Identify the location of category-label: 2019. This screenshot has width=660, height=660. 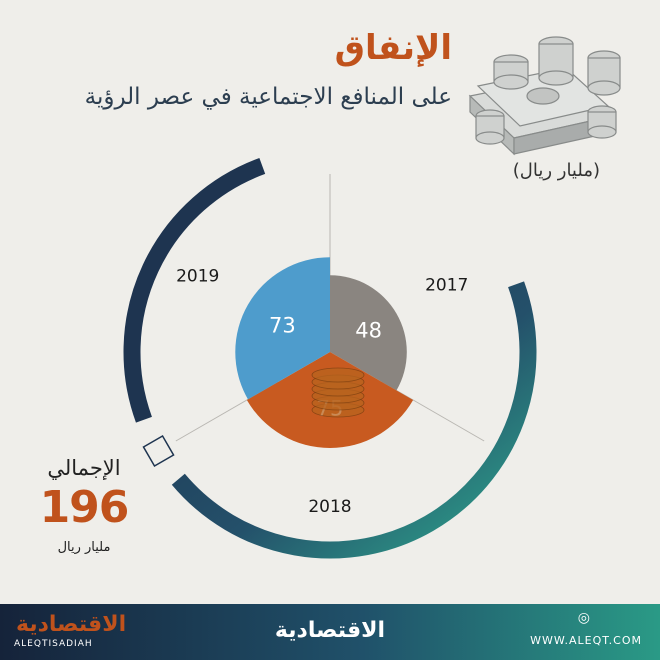
(197, 277).